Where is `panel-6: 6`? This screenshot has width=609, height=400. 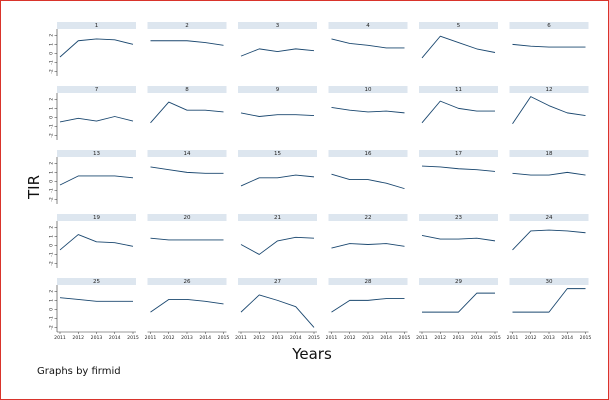 panel-6: 6 is located at coordinates (549, 35).